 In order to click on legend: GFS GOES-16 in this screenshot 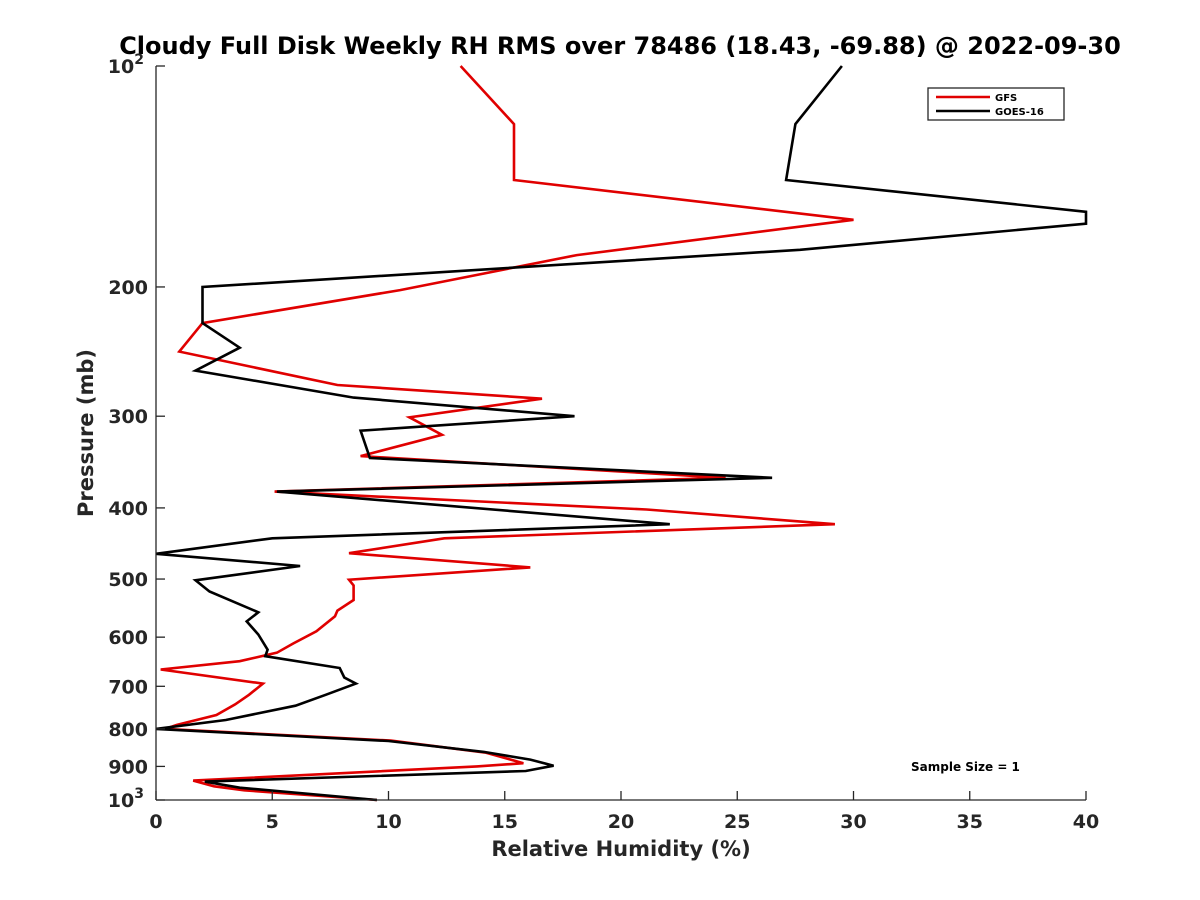, I will do `click(996, 104)`.